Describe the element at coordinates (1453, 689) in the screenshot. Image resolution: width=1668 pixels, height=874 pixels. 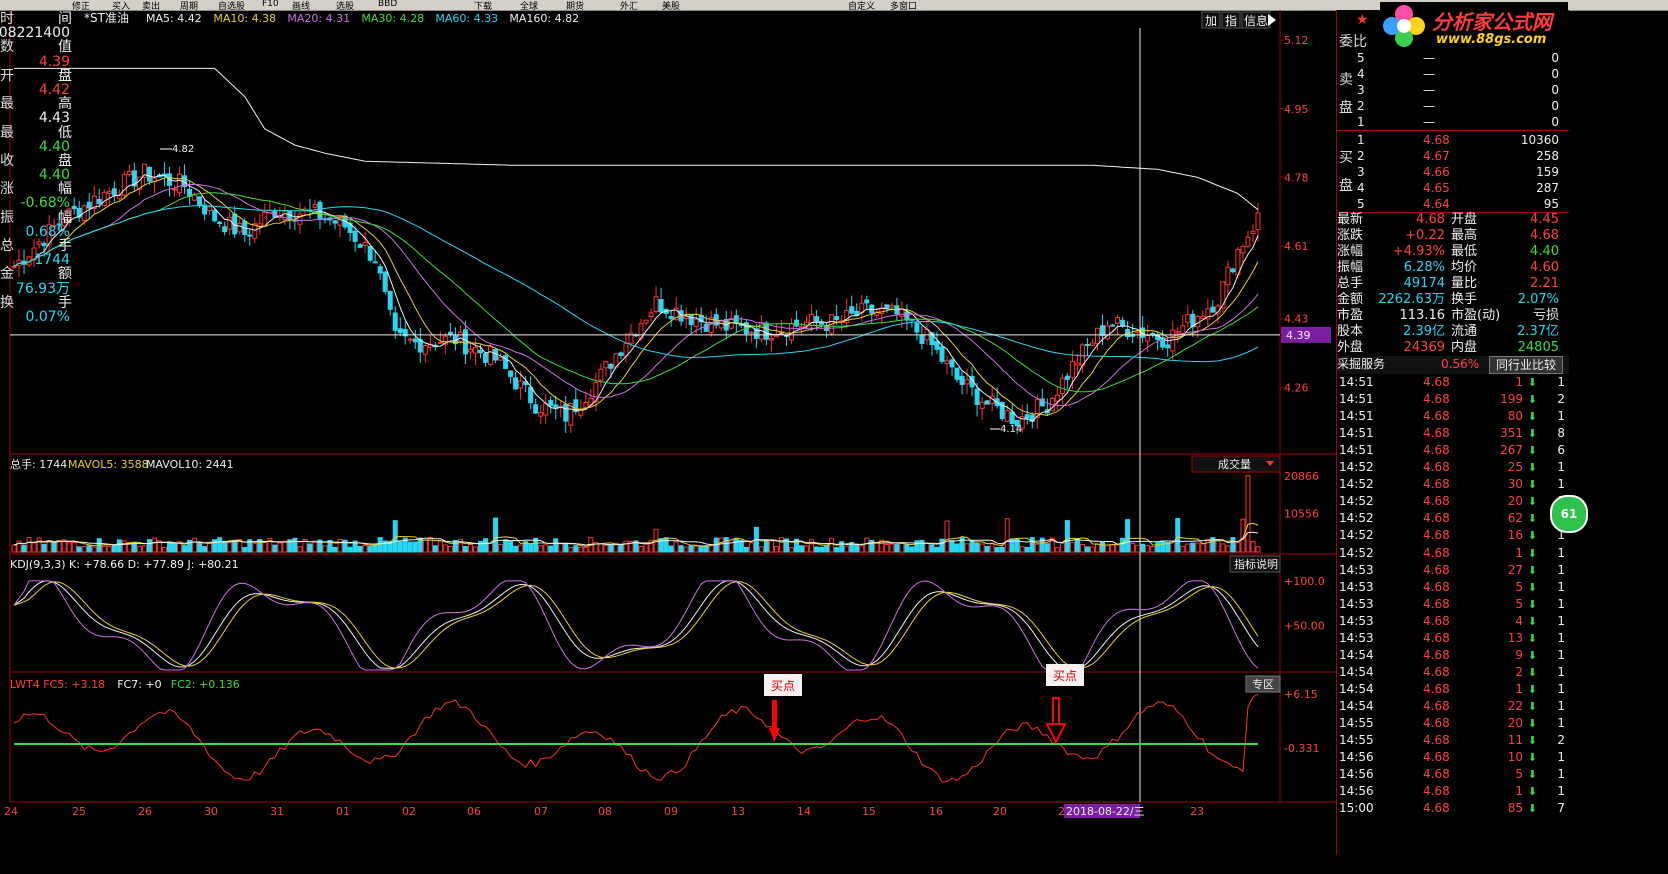
I see `tick-row: 14:54 4.68 1 ⬇ 1` at that location.